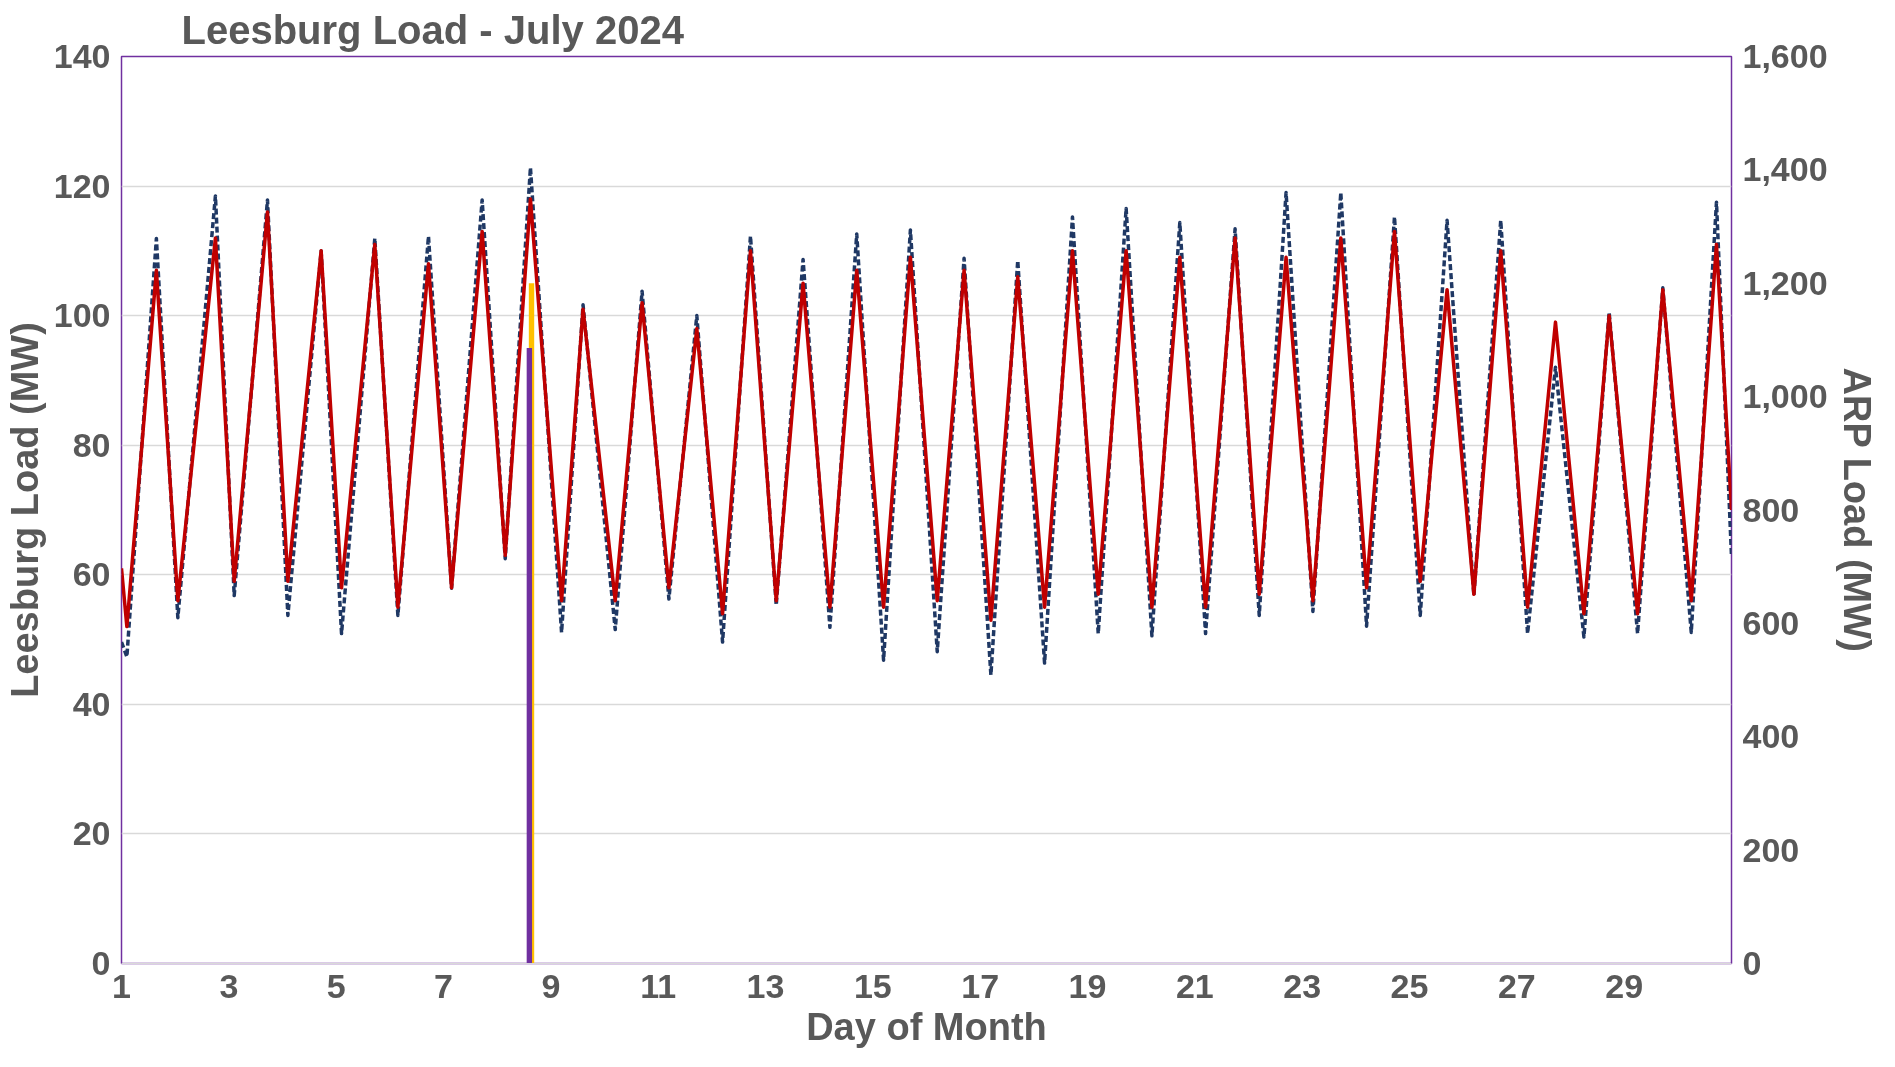 This screenshot has width=1895, height=1067. What do you see at coordinates (91, 574) in the screenshot?
I see `y-tick-label: 60` at bounding box center [91, 574].